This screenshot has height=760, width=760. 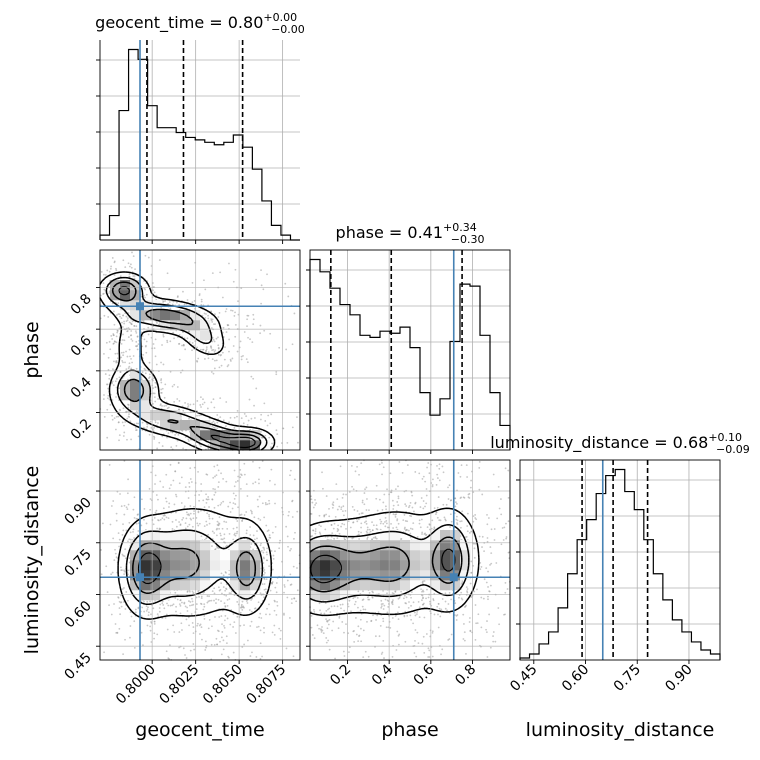 I want to click on panel-2d-geocent_time-luminosity_distance, so click(x=200, y=560).